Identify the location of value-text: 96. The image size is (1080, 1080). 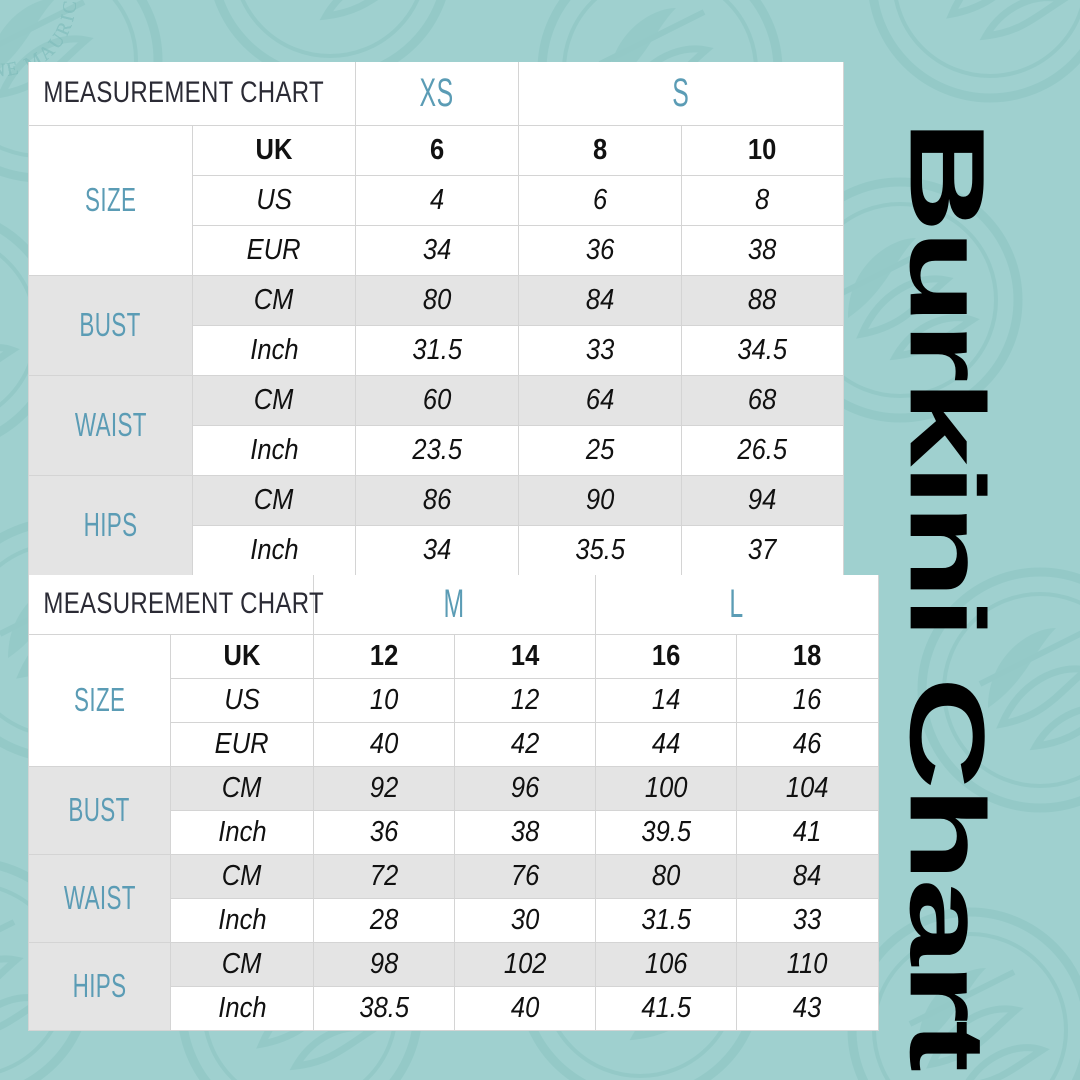
(525, 787).